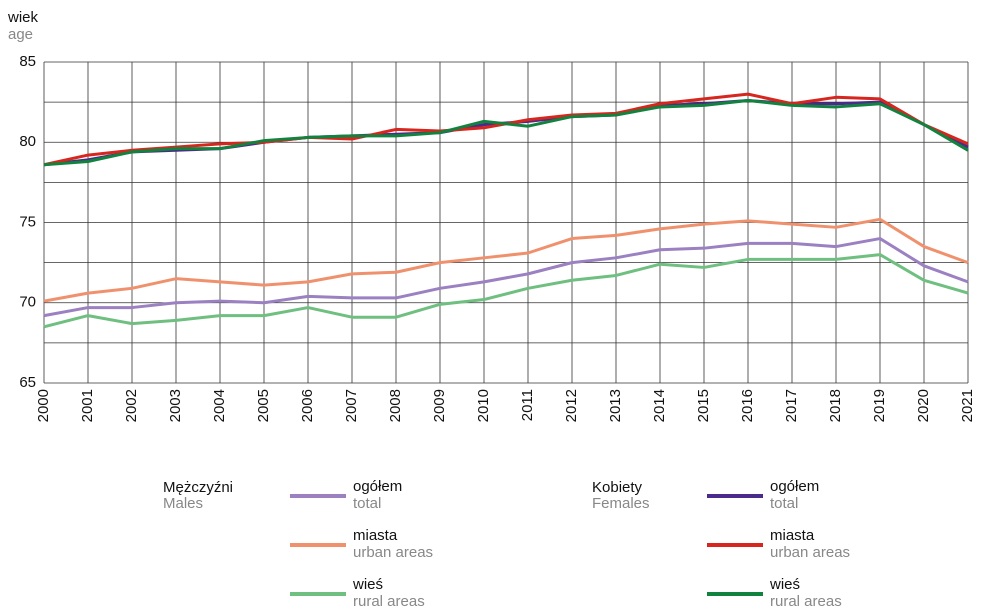 The image size is (982, 610). I want to click on x-tick-label: 2009, so click(439, 405).